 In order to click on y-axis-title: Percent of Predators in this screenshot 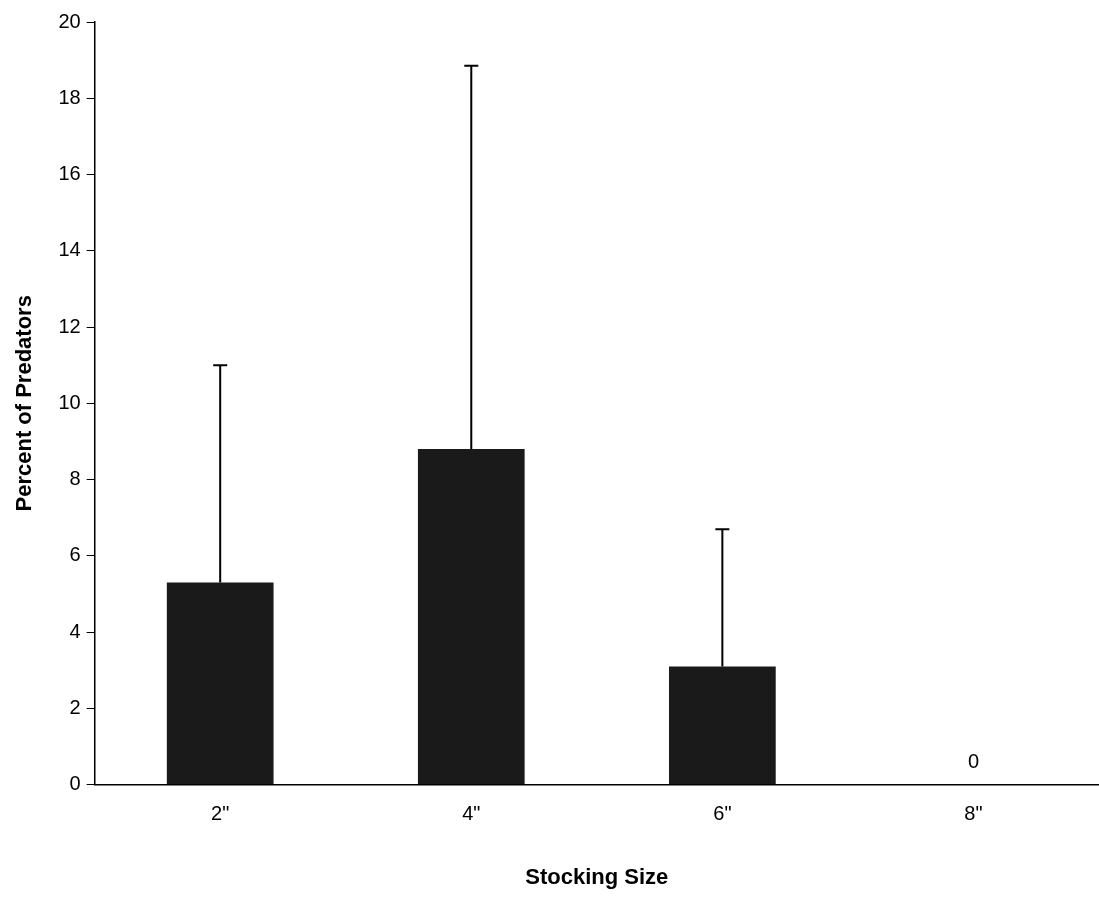, I will do `click(24, 403)`.